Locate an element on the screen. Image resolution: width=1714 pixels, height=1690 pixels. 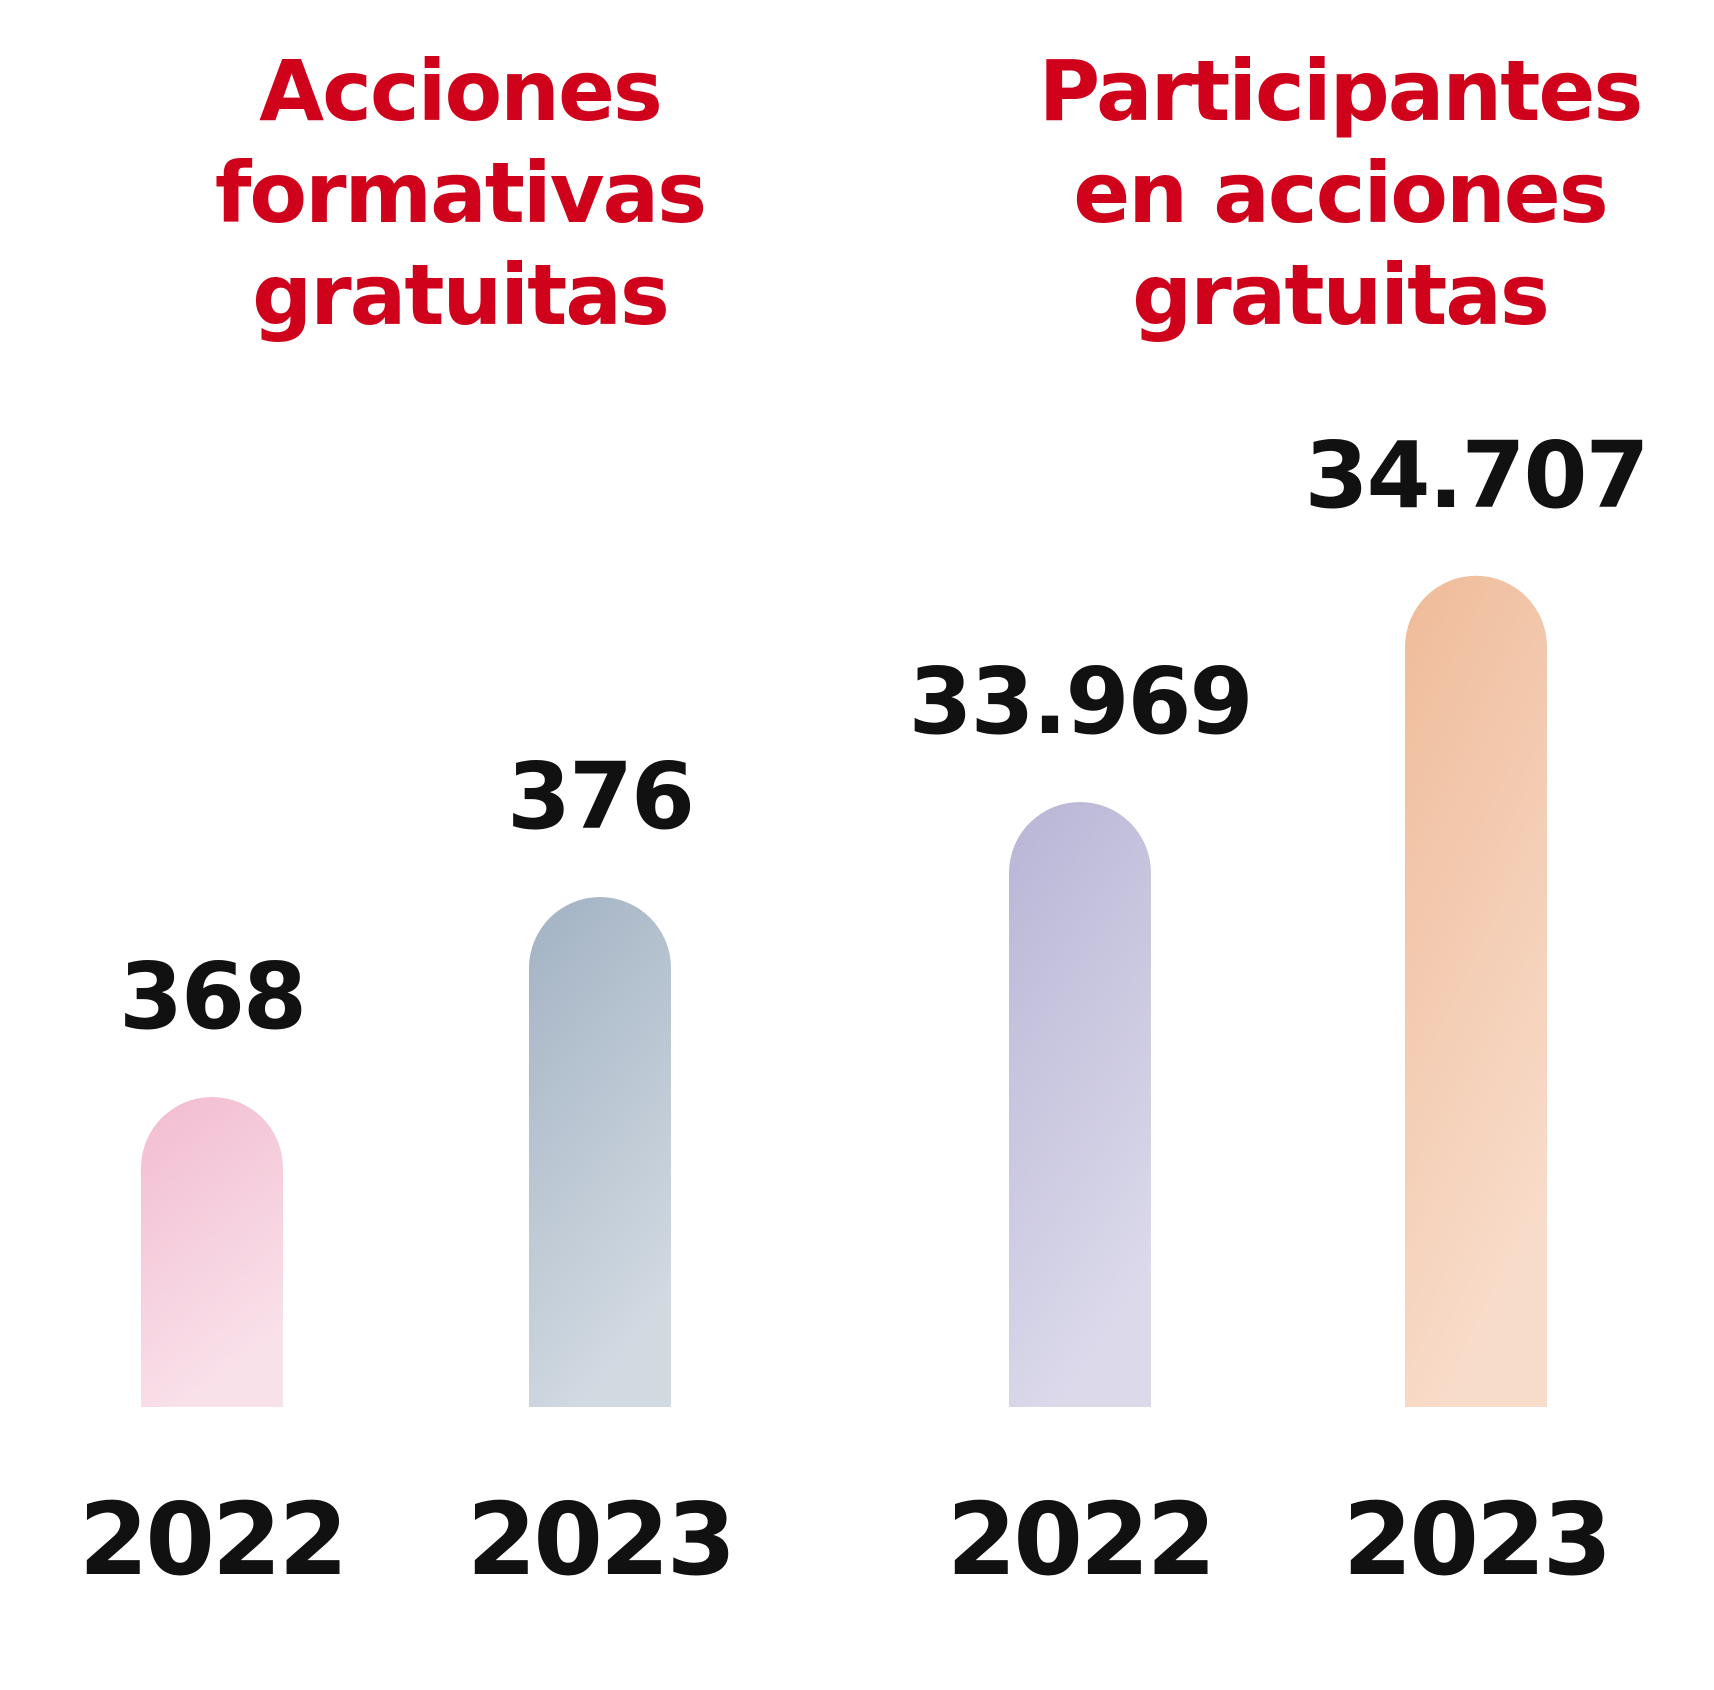
value-label: 33.969 is located at coordinates (1080, 701).